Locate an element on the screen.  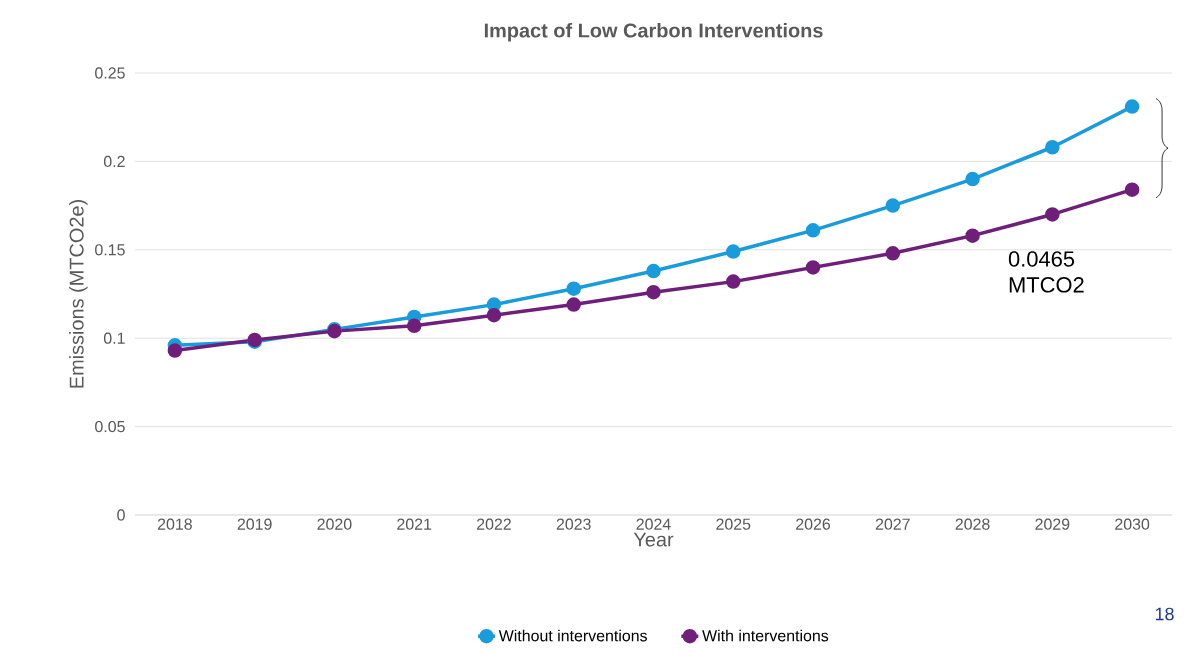
x-axis-title: Year is located at coordinates (653, 539).